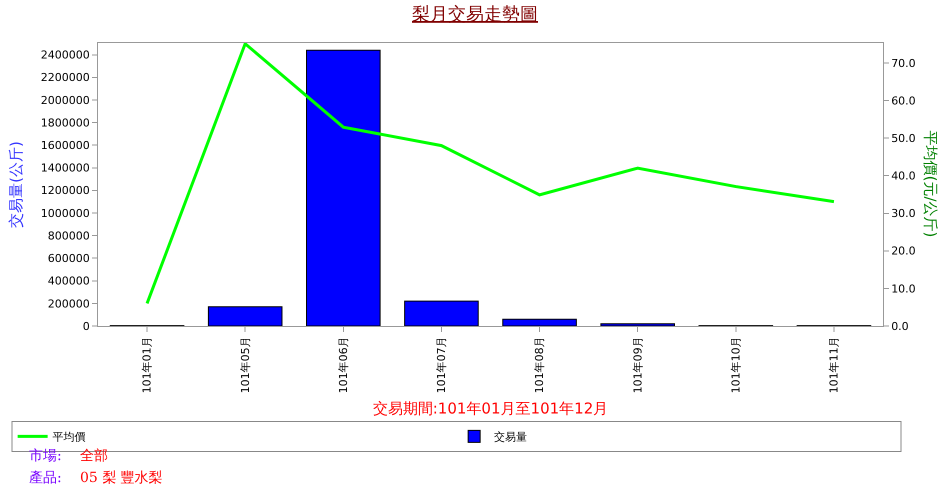 This screenshot has width=950, height=494. I want to click on legend-label: 交易量, so click(511, 437).